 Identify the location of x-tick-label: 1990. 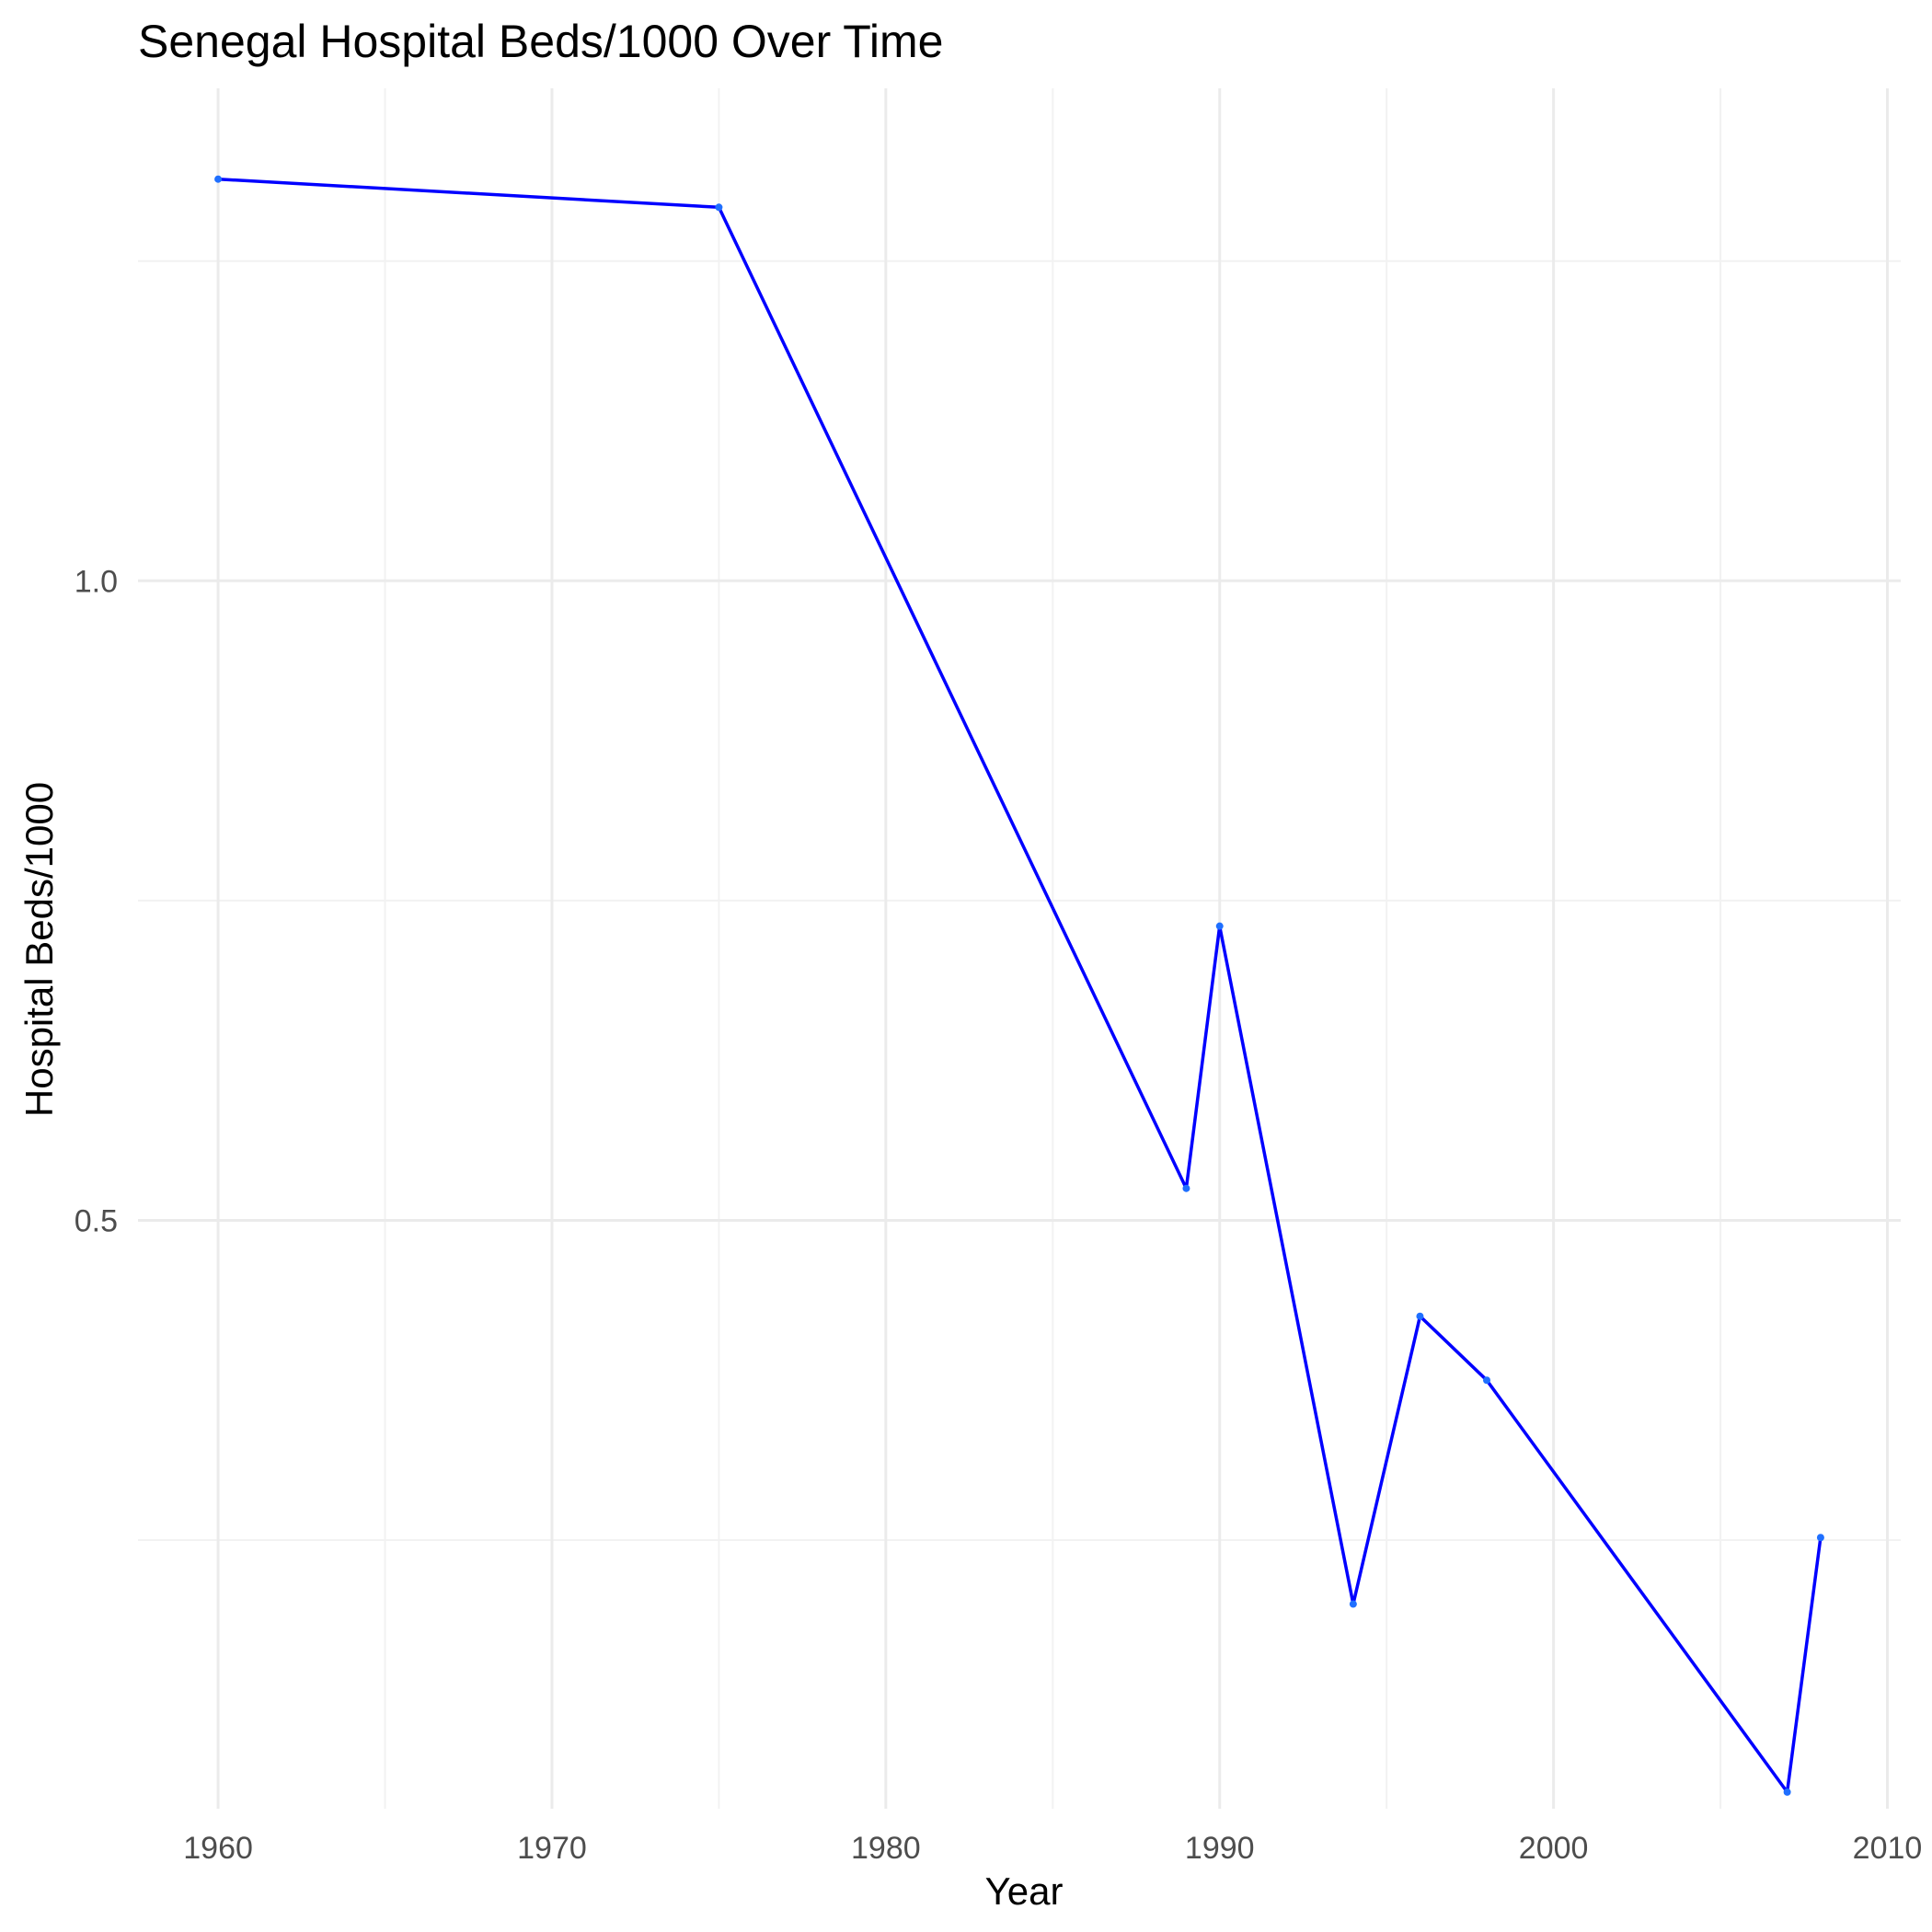
(1220, 1848).